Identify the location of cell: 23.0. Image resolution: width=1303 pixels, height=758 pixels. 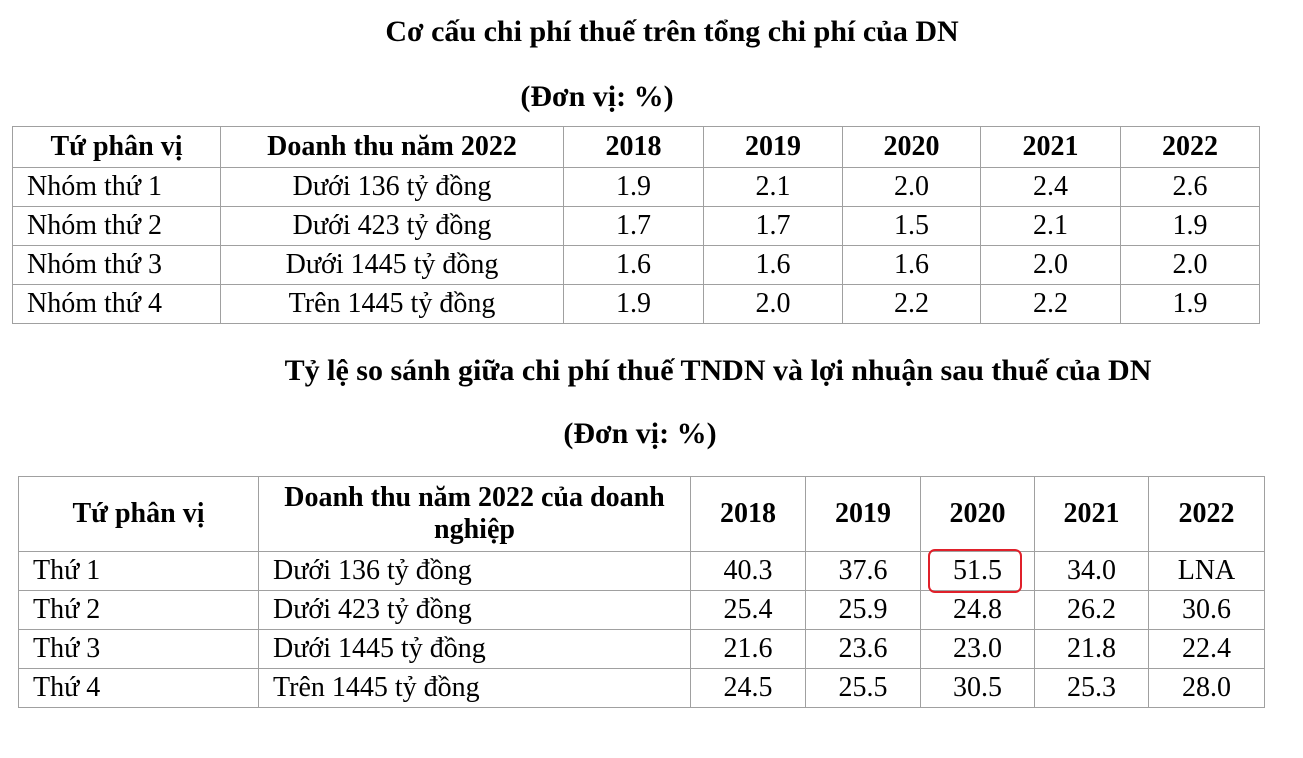
(977, 649).